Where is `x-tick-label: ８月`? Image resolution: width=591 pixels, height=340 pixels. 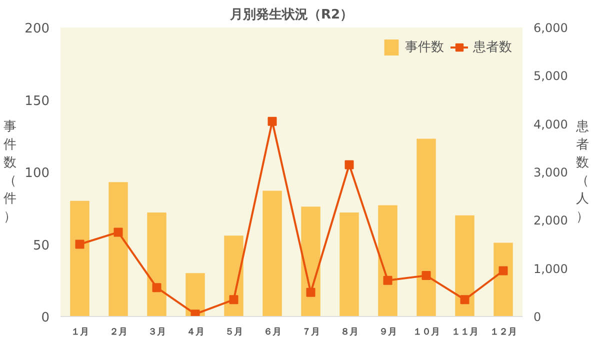 x-tick-label: ８月 is located at coordinates (349, 332).